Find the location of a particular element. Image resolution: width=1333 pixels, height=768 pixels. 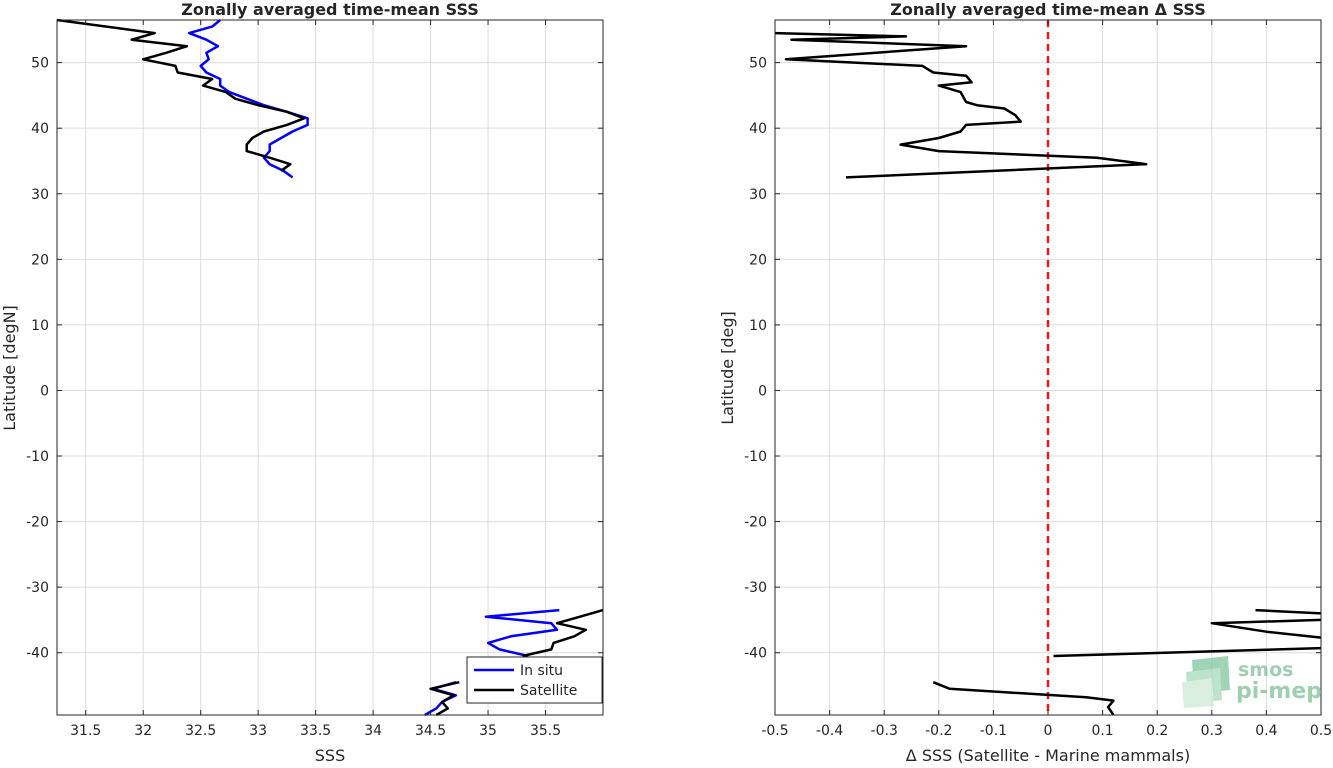

sss-y-tick-label-2: -20 is located at coordinates (37, 523).